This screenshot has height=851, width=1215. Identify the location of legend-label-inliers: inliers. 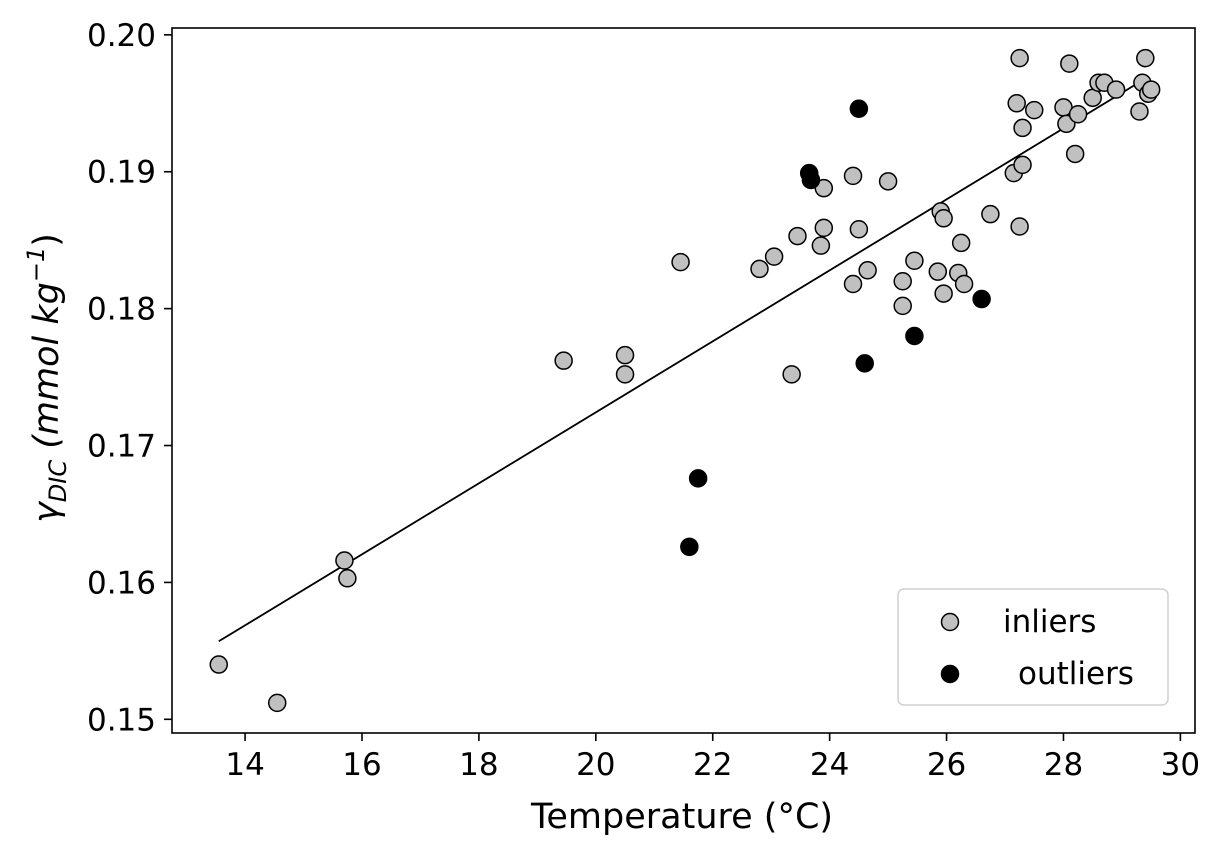
(1049, 622).